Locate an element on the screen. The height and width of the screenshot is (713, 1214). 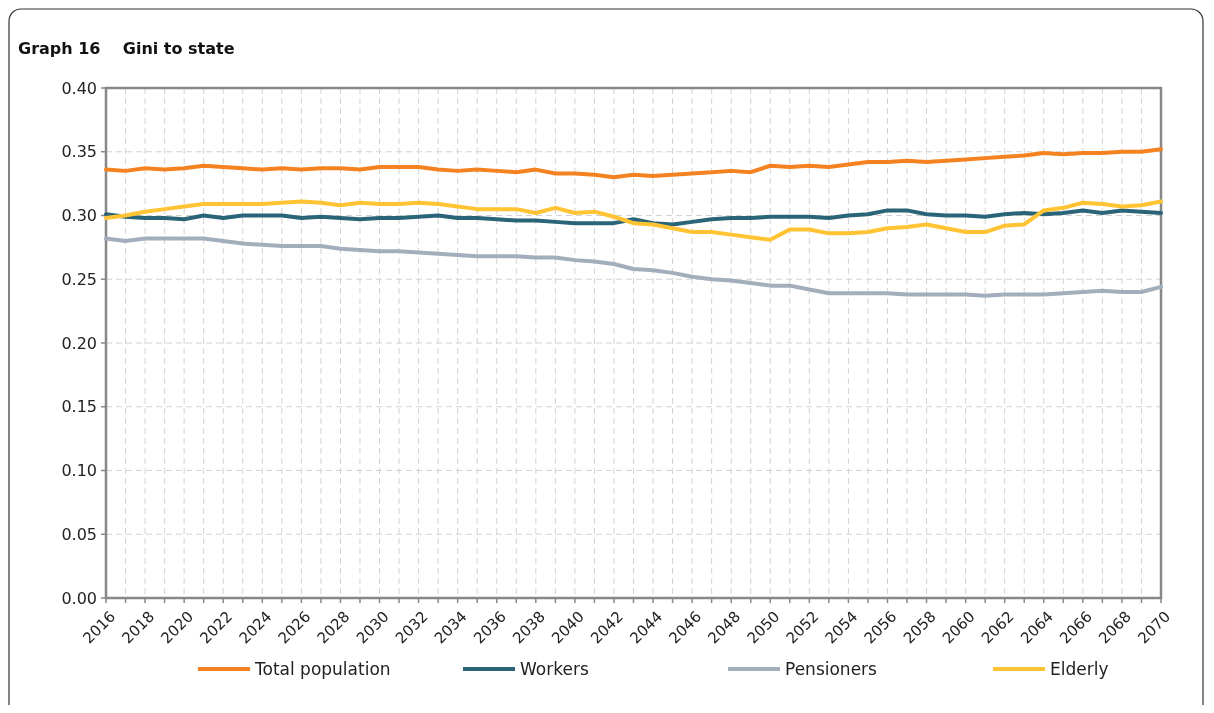
legend-label: Pensioners is located at coordinates (831, 668).